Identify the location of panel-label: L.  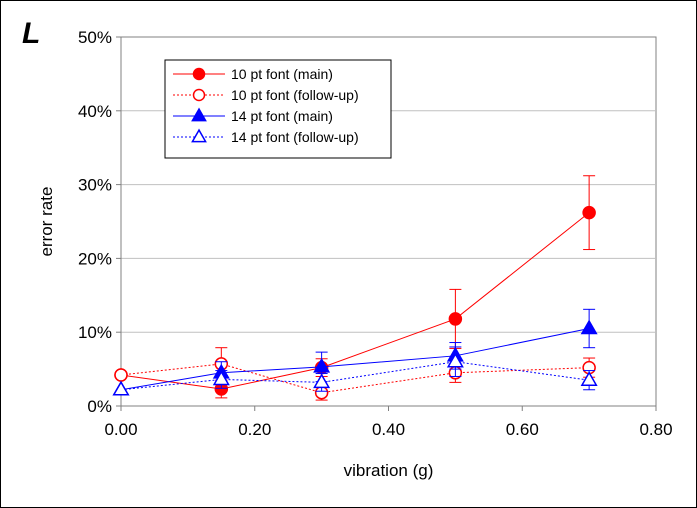
(31, 33).